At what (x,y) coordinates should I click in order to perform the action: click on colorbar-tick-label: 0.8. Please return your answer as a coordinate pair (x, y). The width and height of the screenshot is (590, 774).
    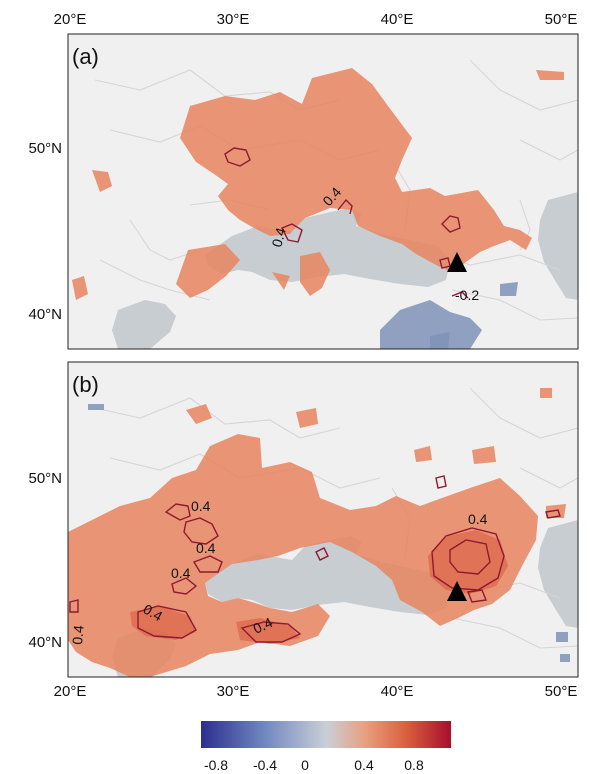
    Looking at the image, I should click on (414, 765).